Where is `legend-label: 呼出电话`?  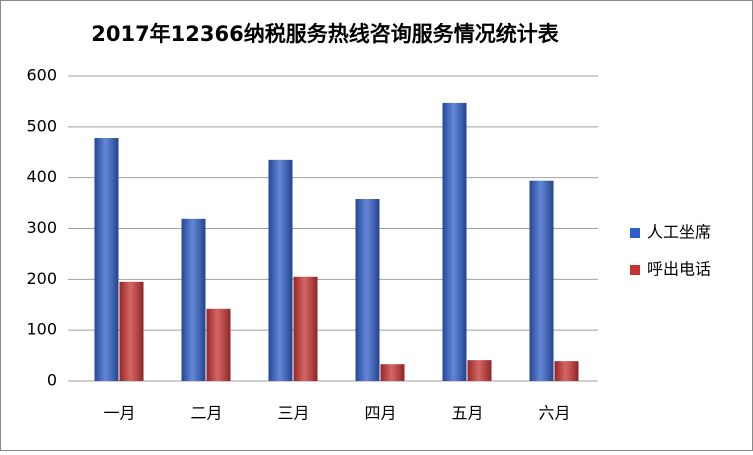
legend-label: 呼出电话 is located at coordinates (679, 269).